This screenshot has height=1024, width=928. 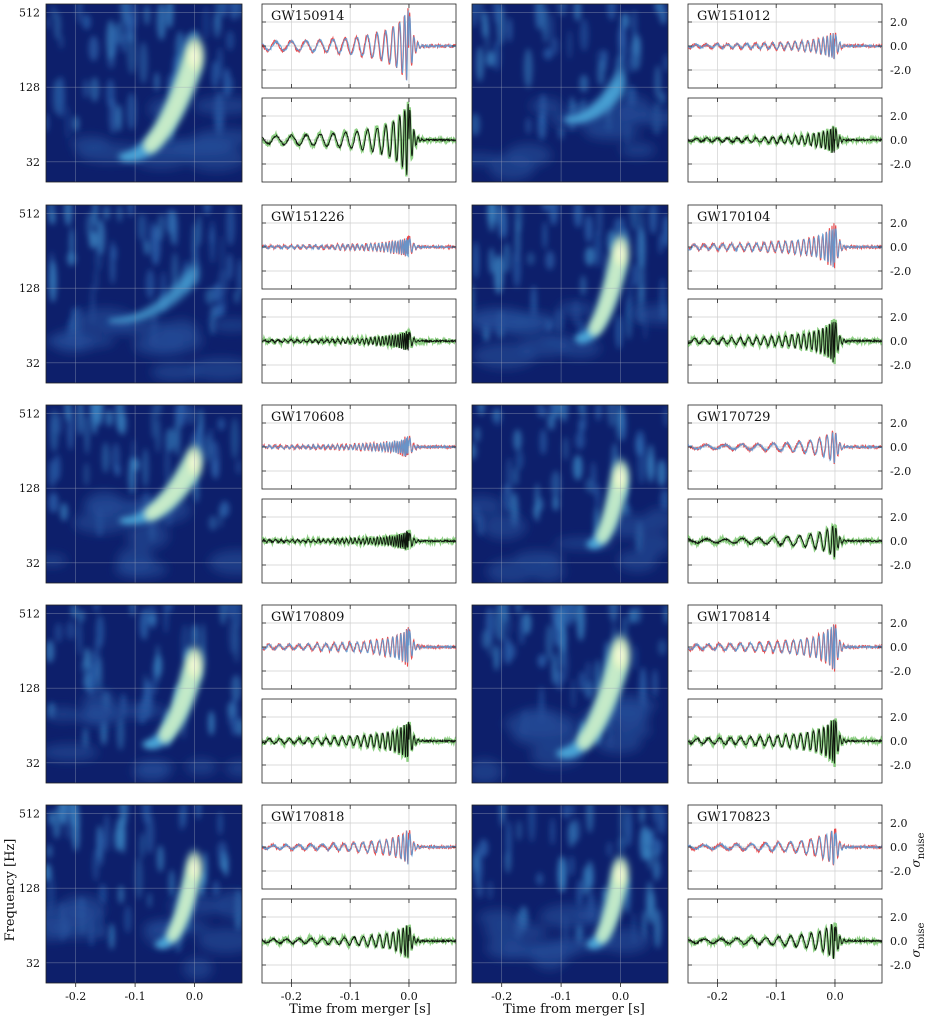 I want to click on strain-bottom-GW170814: 2.0 0.0 -2.0, so click(x=799, y=741).